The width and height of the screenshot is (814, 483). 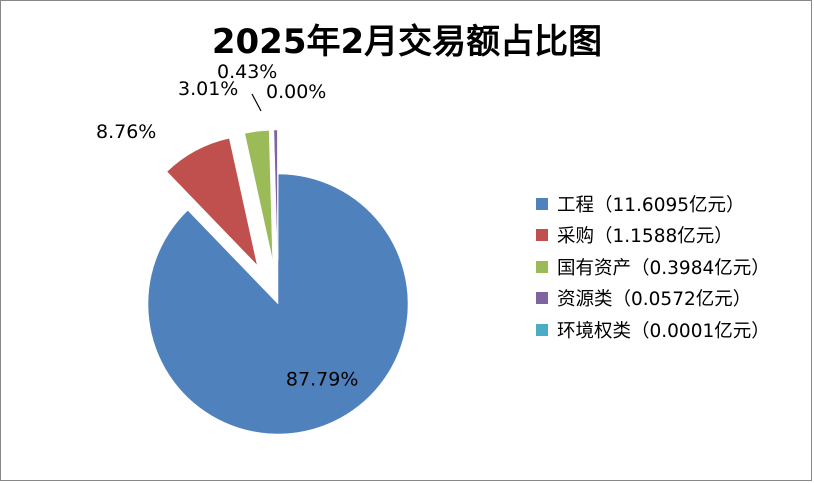 What do you see at coordinates (256, 102) in the screenshot?
I see `leader-line` at bounding box center [256, 102].